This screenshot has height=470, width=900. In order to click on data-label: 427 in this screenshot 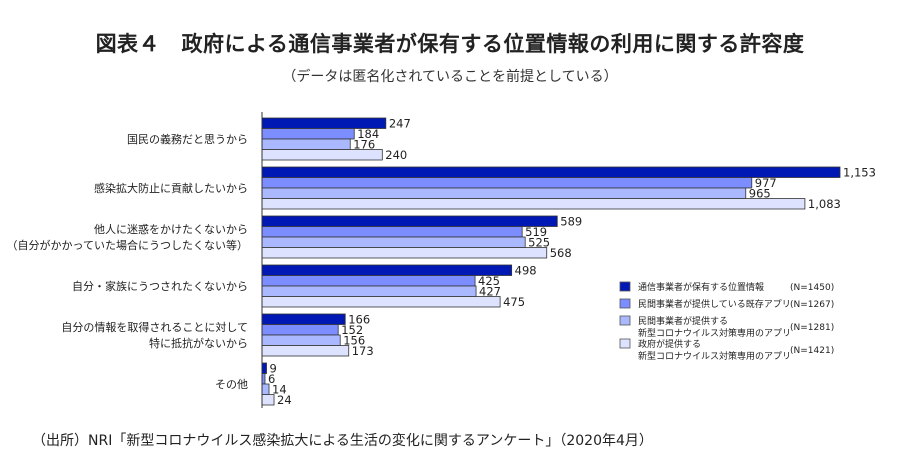, I will do `click(490, 292)`.